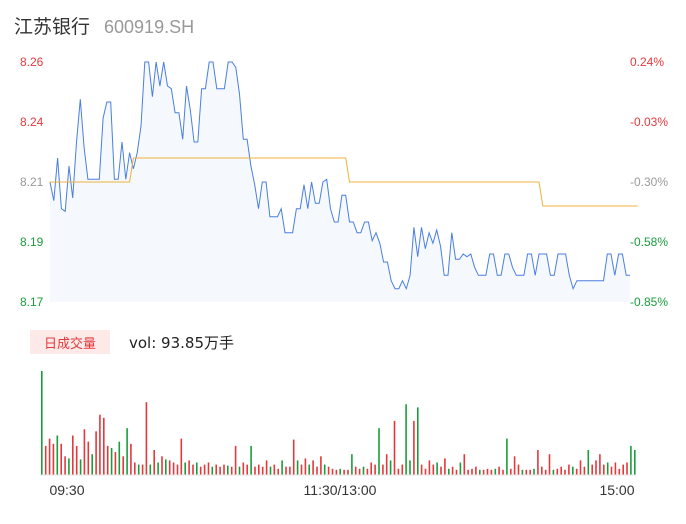 The height and width of the screenshot is (524, 686). I want to click on y-tick-right: -0.58%, so click(649, 242).